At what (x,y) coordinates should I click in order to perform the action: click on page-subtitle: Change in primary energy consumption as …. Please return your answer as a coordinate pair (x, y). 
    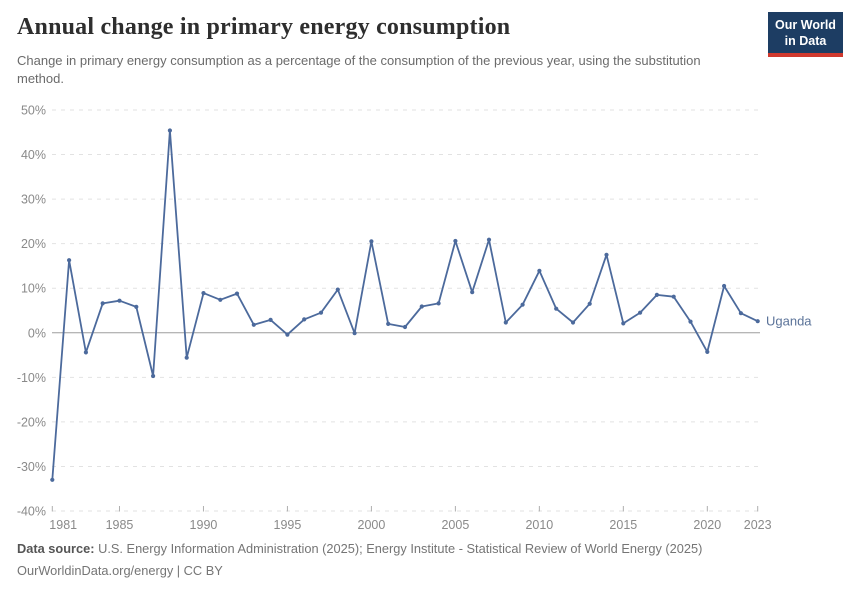
    Looking at the image, I should click on (359, 70).